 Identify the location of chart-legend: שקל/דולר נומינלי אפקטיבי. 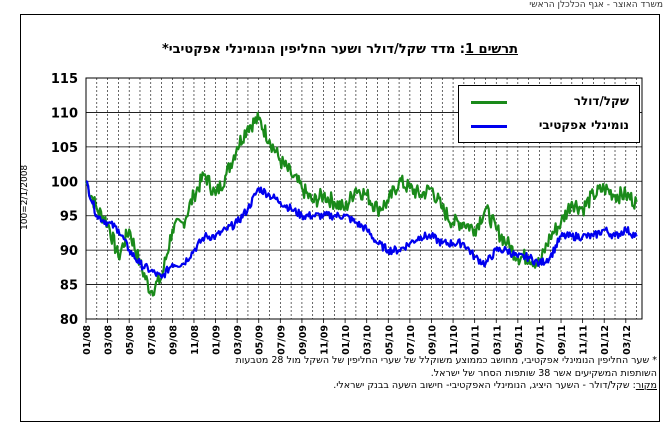
(549, 114).